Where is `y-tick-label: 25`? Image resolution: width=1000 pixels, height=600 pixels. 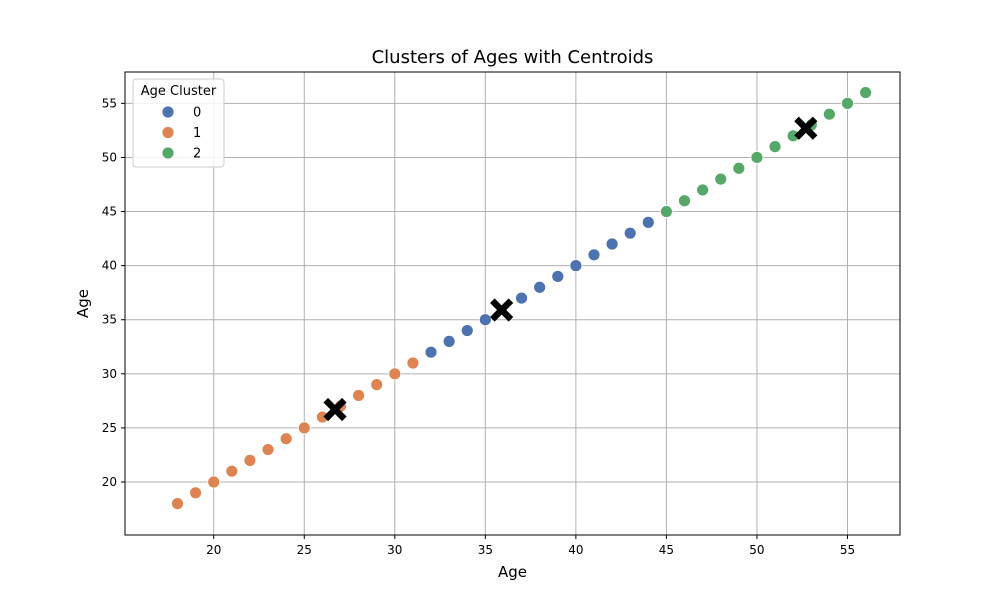 y-tick-label: 25 is located at coordinates (109, 428).